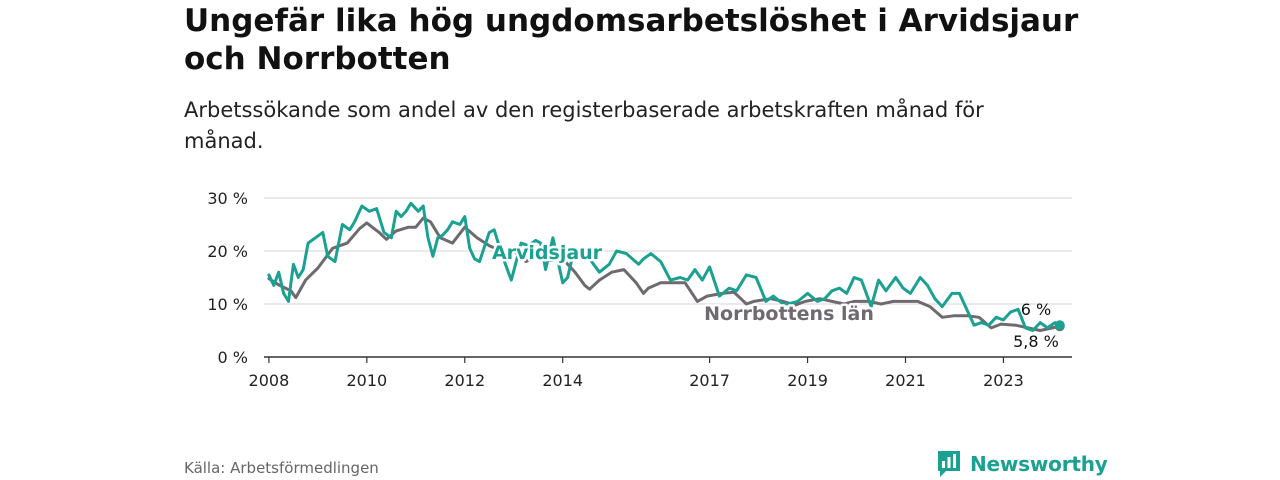  I want to click on x-tick-label: 2021, so click(905, 380).